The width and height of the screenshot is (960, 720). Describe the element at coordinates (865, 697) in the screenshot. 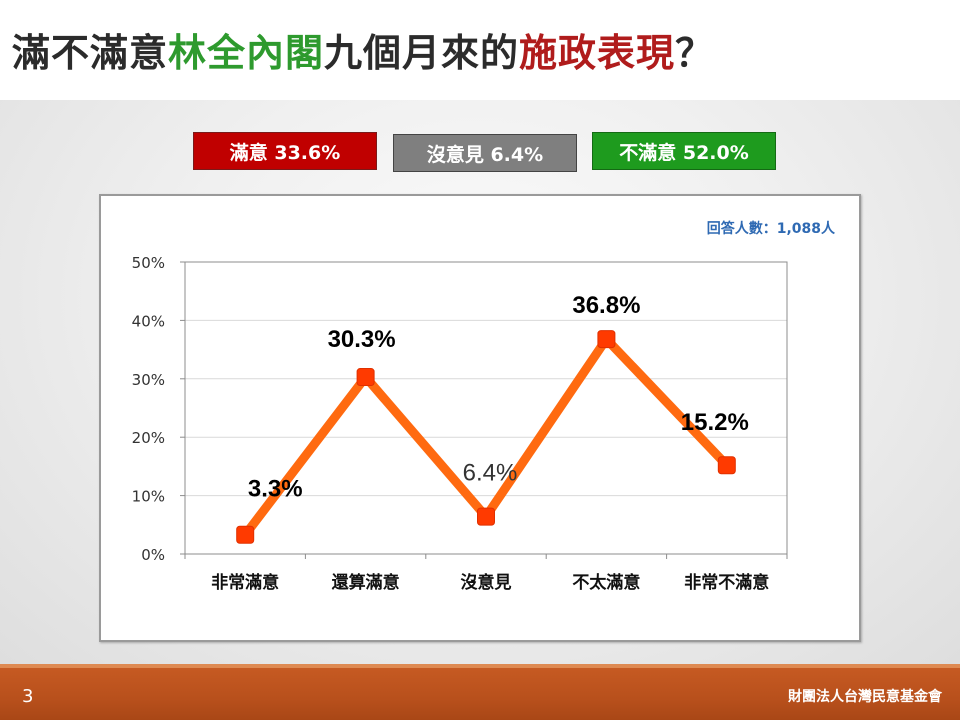

I see `organization-name: 財團法人台灣民意基金會` at that location.